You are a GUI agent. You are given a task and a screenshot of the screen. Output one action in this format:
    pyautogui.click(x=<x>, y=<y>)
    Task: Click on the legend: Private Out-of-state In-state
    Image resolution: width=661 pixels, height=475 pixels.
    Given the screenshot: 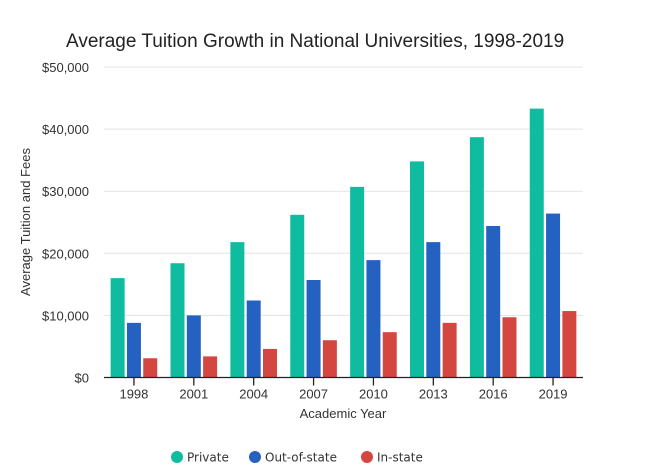 What is the action you would take?
    pyautogui.click(x=297, y=458)
    